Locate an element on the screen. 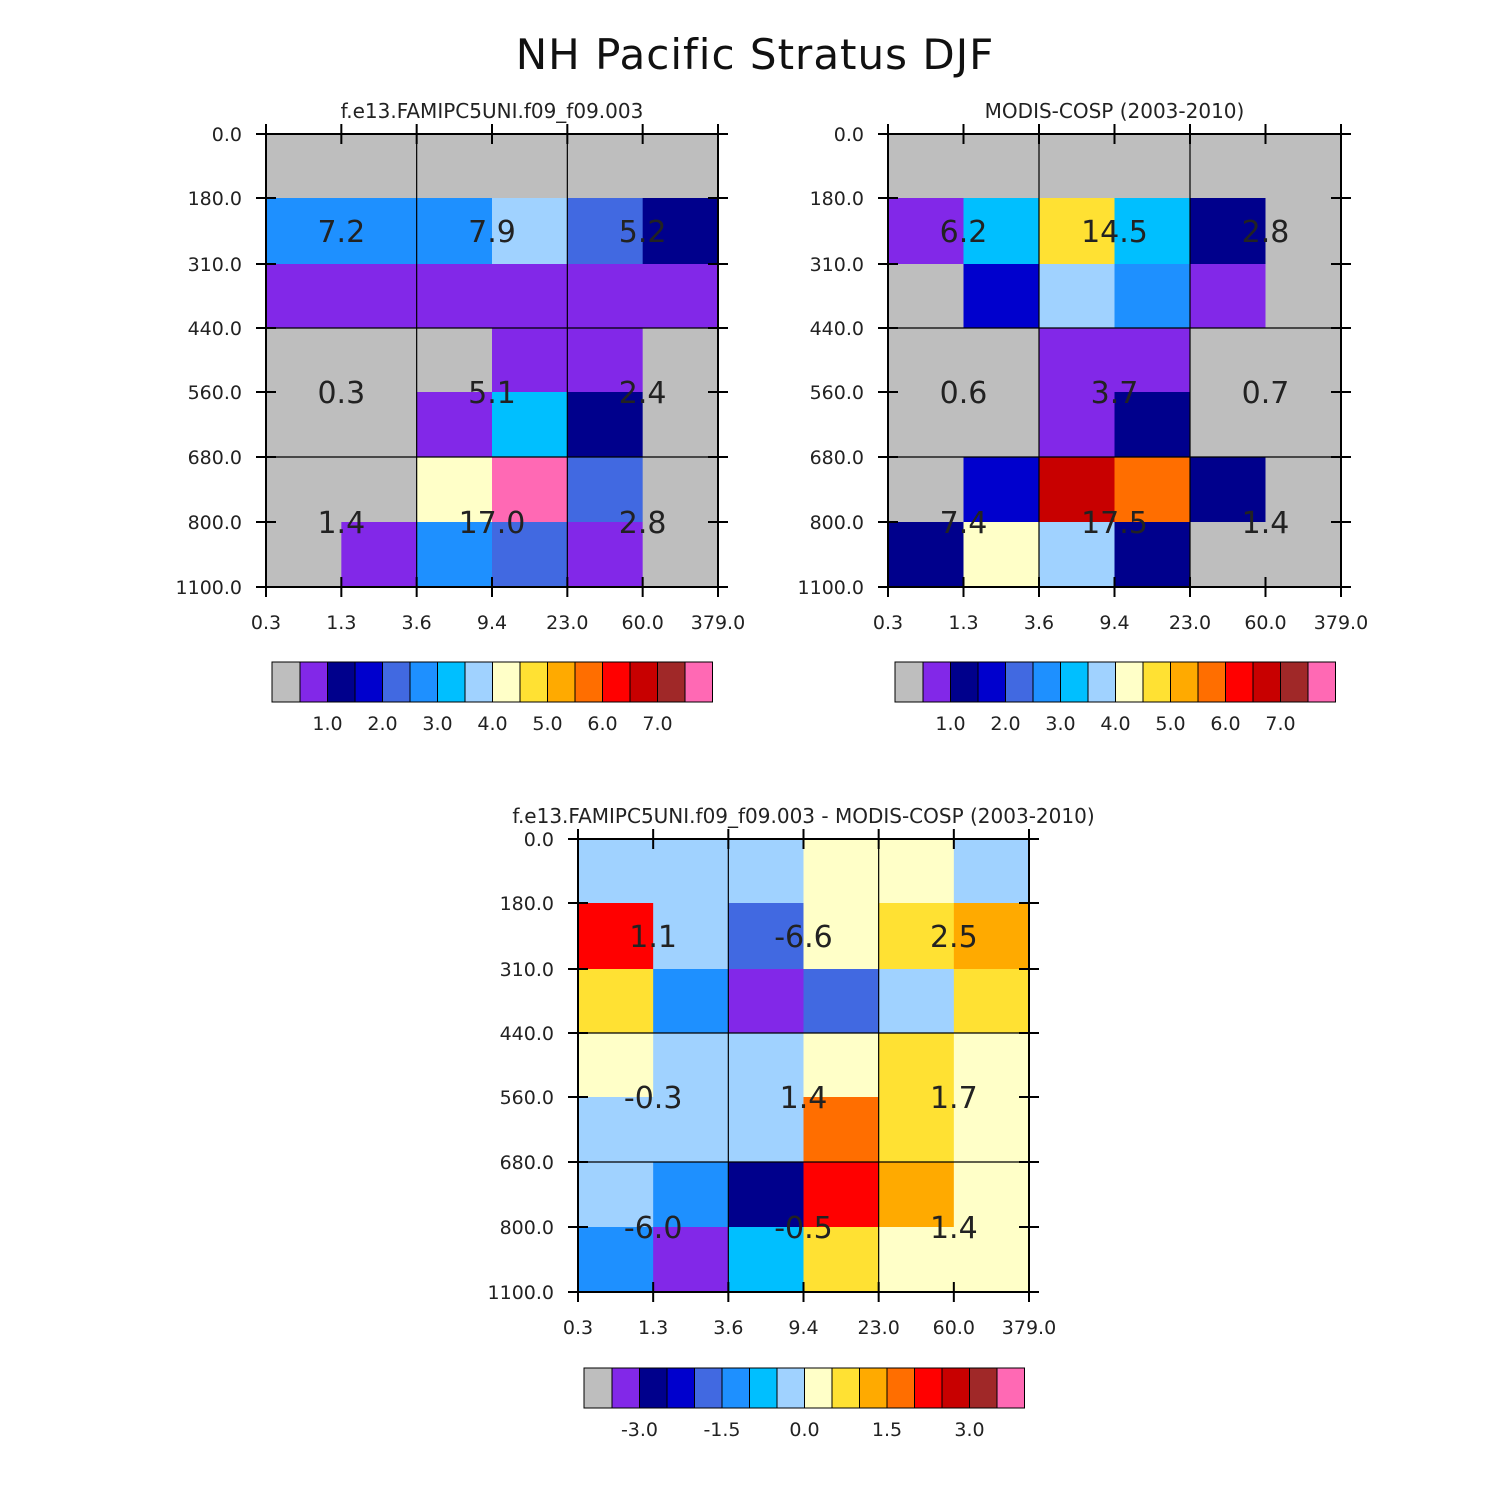 This screenshot has width=1510, height=1510. colorbar: 1.0 2.0 3.0 4.0 5.0 6.0 7.0 is located at coordinates (492, 698).